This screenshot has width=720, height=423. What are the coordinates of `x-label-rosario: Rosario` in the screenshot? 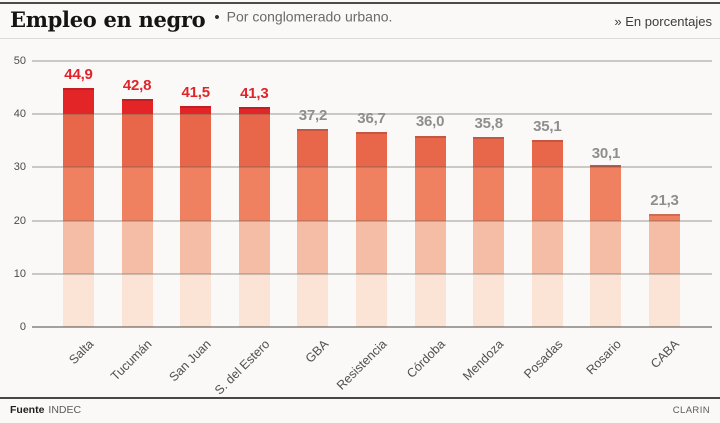 It's located at (603, 357).